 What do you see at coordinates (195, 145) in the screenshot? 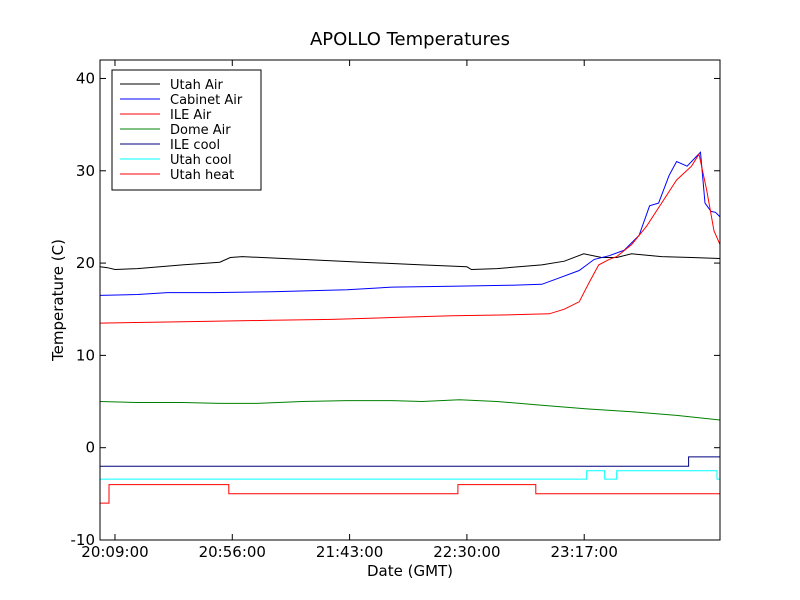
I see `legend-label-ile-cool: ILE cool` at bounding box center [195, 145].